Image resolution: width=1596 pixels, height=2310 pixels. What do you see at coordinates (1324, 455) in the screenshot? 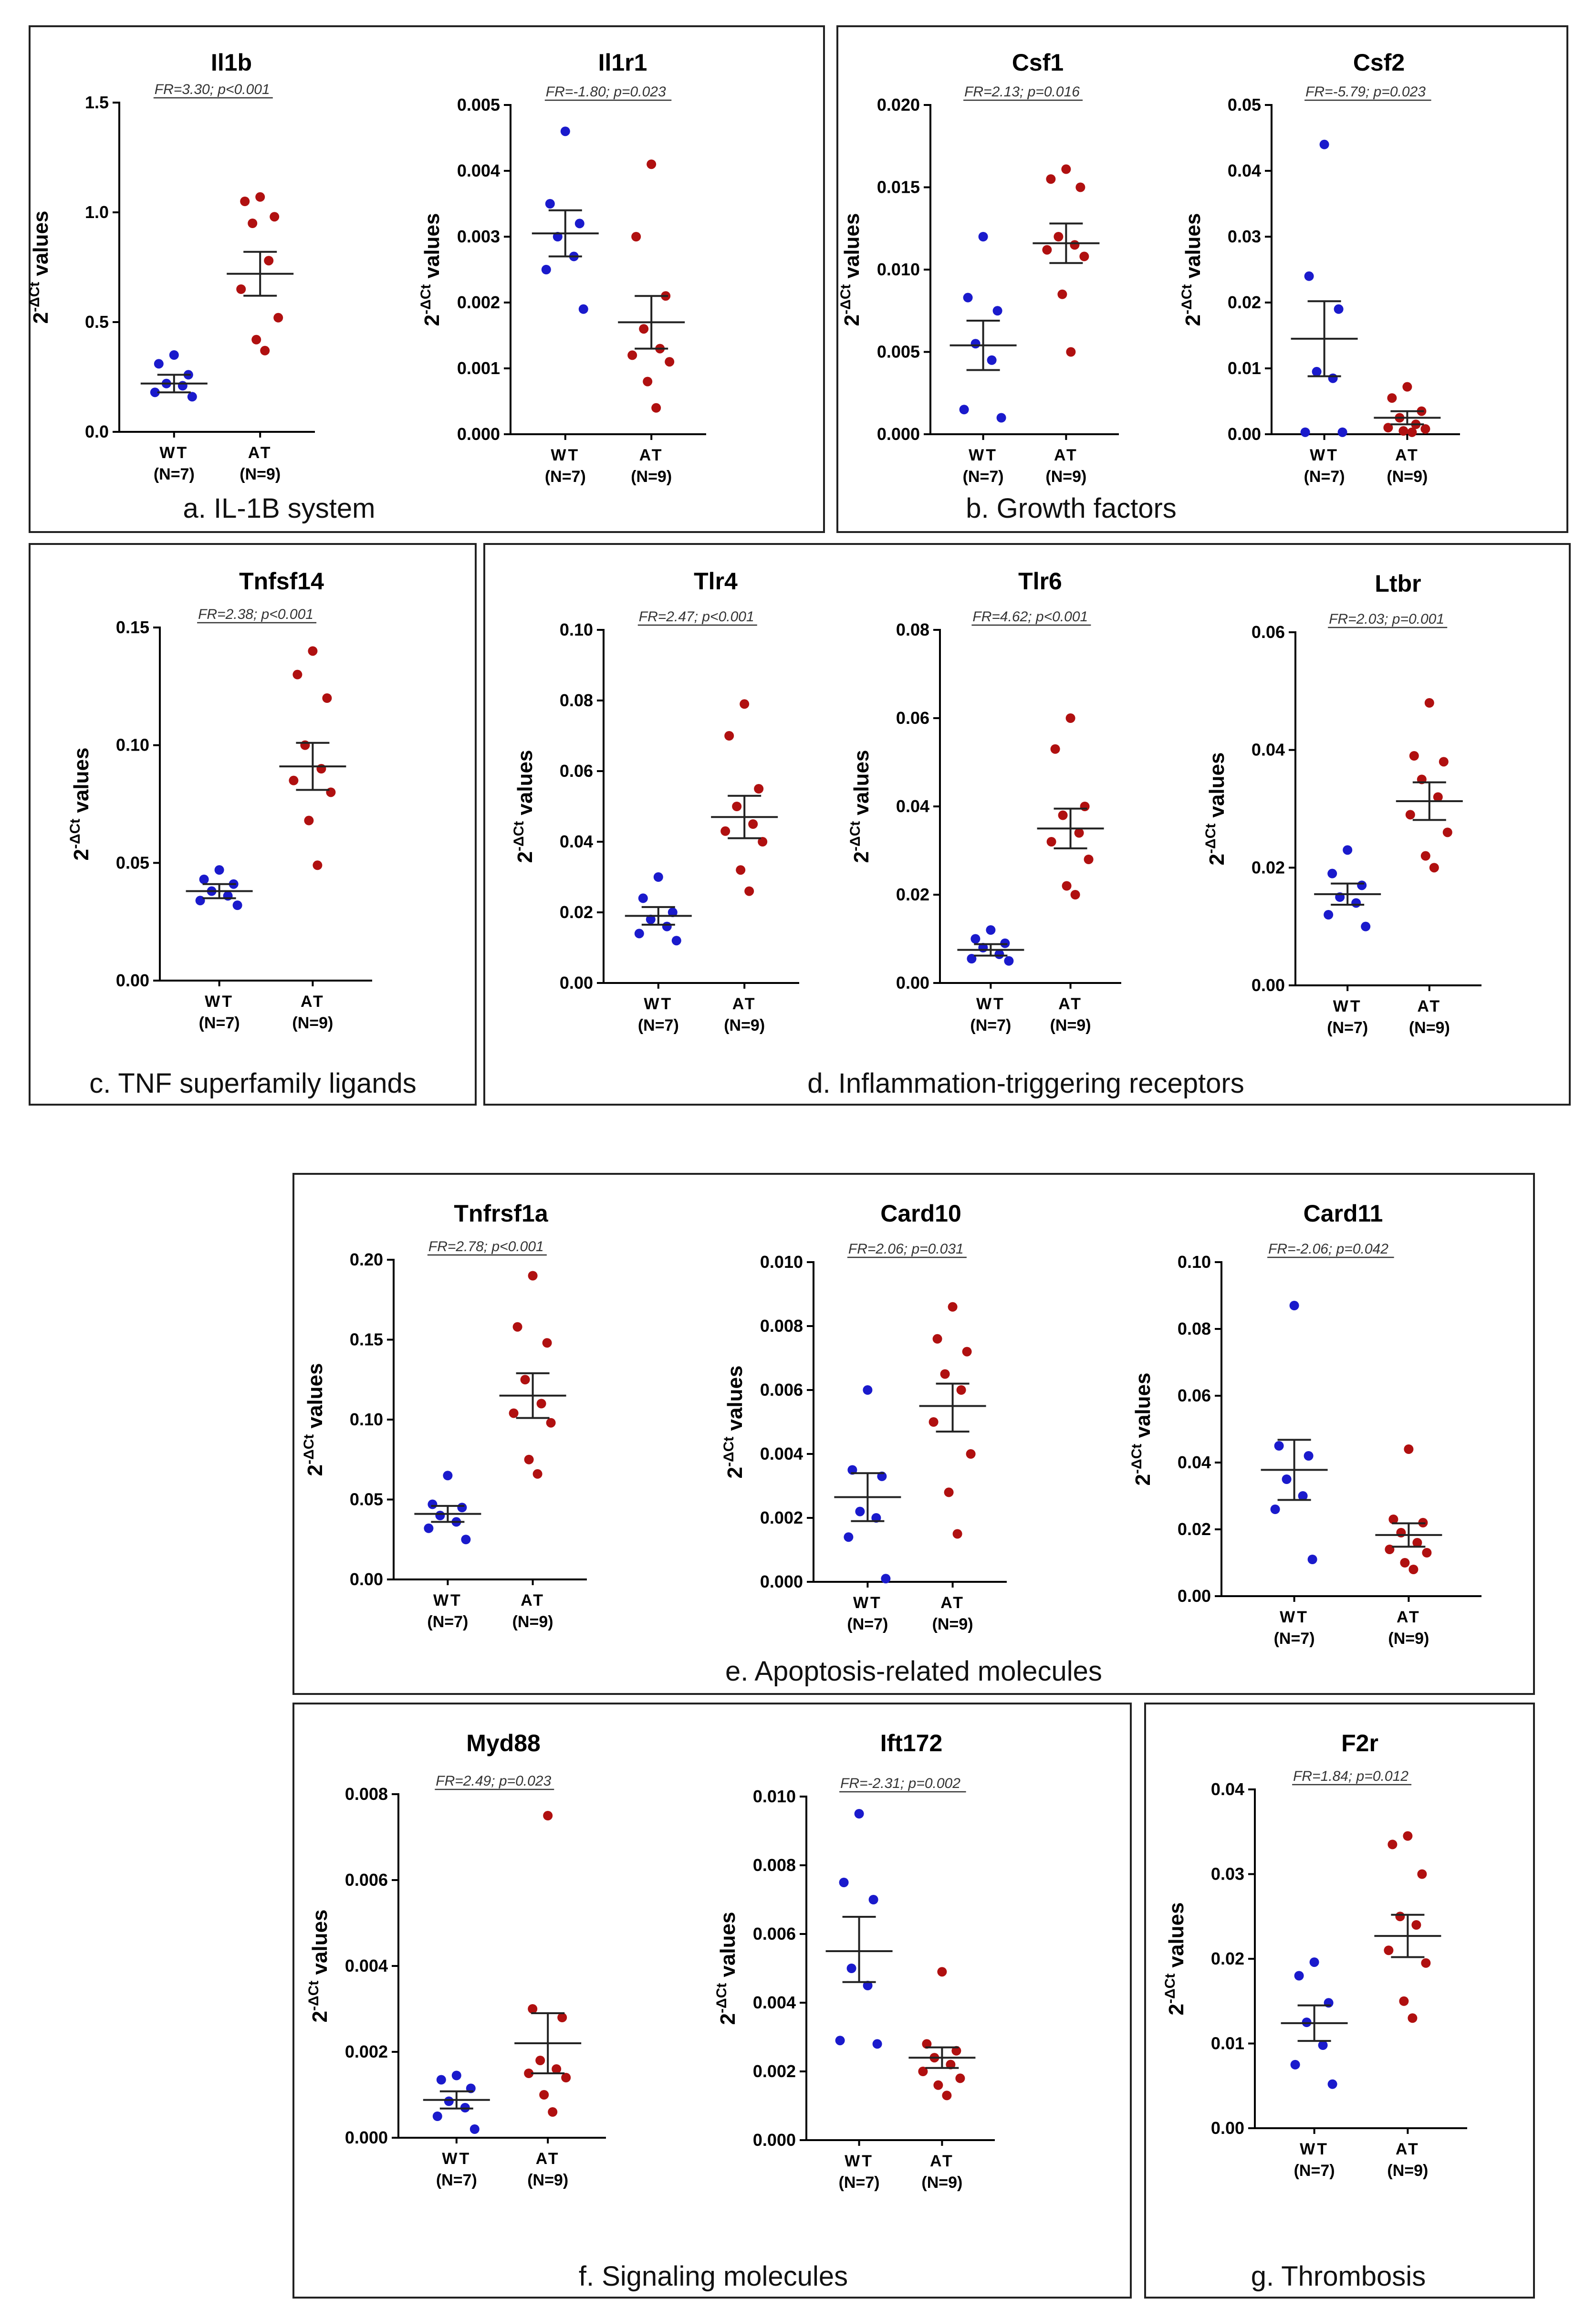
I see `group-name: WT` at bounding box center [1324, 455].